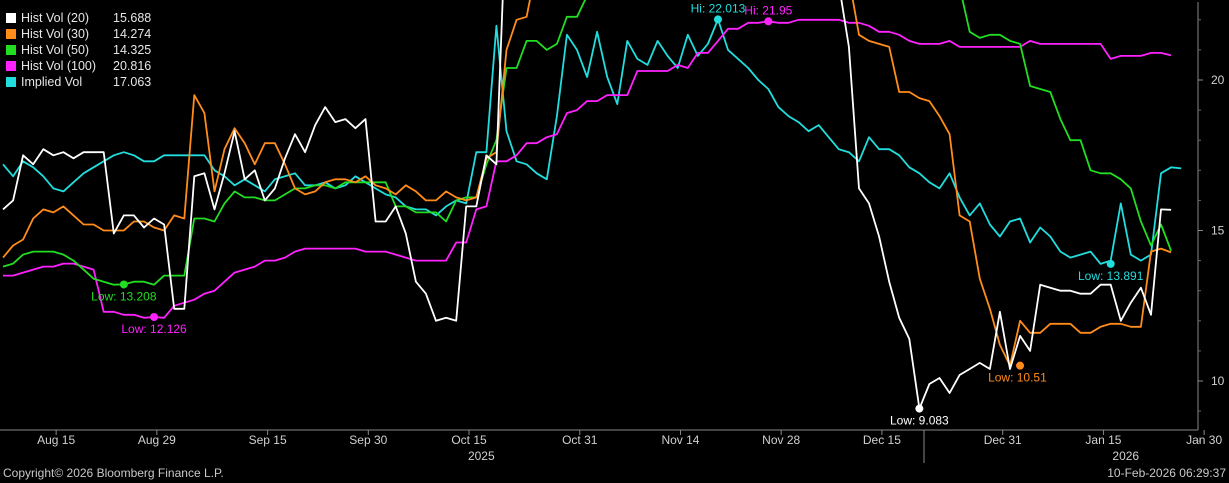  Describe the element at coordinates (781, 440) in the screenshot. I see `x-tick-label: Nov 28` at that location.